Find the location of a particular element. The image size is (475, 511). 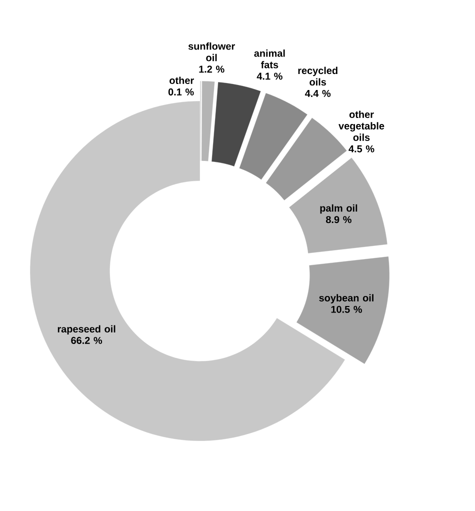

slice-label: palm oil is located at coordinates (339, 209).